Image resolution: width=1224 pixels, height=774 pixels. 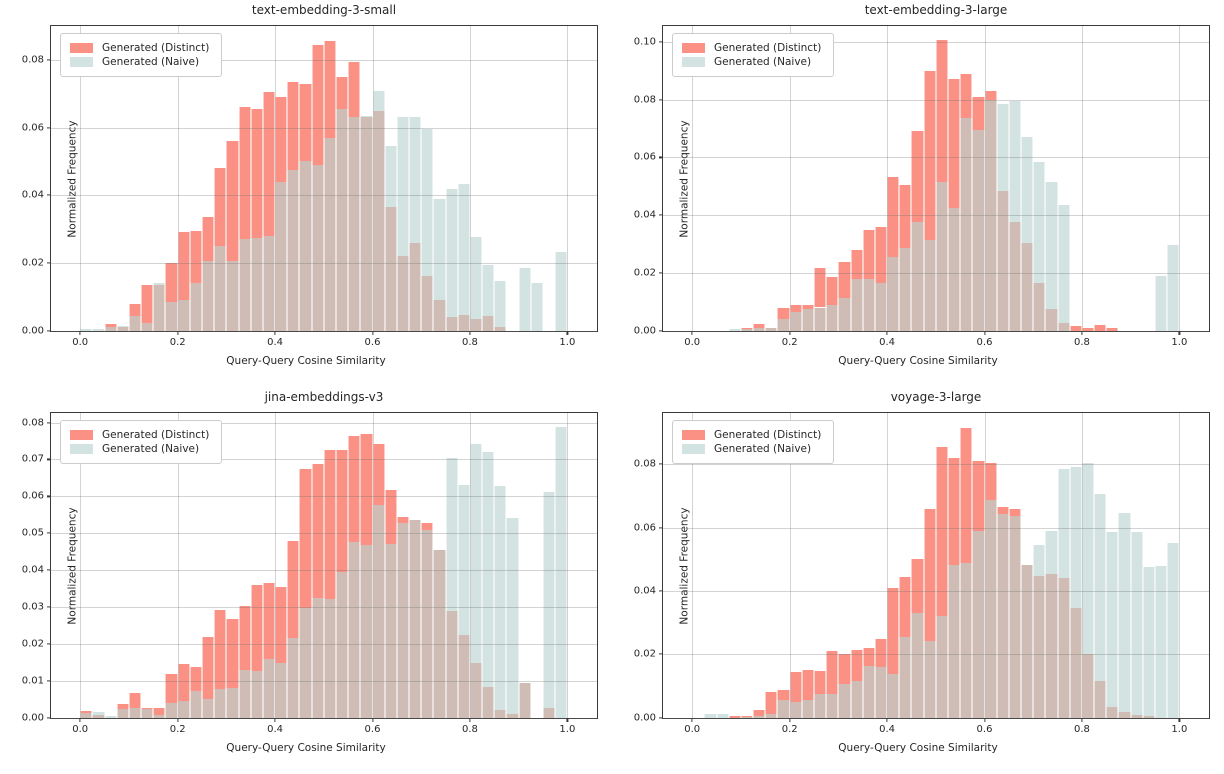 What do you see at coordinates (32, 681) in the screenshot?
I see `y-tick-label: 0.01` at bounding box center [32, 681].